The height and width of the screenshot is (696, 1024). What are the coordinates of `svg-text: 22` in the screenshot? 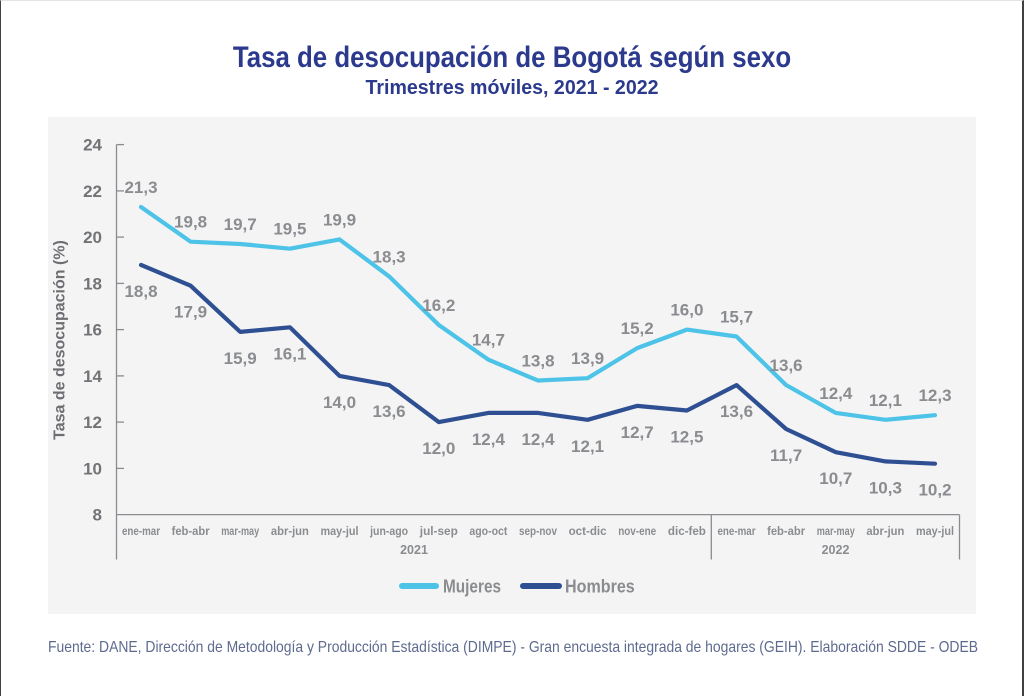 It's located at (92, 191).